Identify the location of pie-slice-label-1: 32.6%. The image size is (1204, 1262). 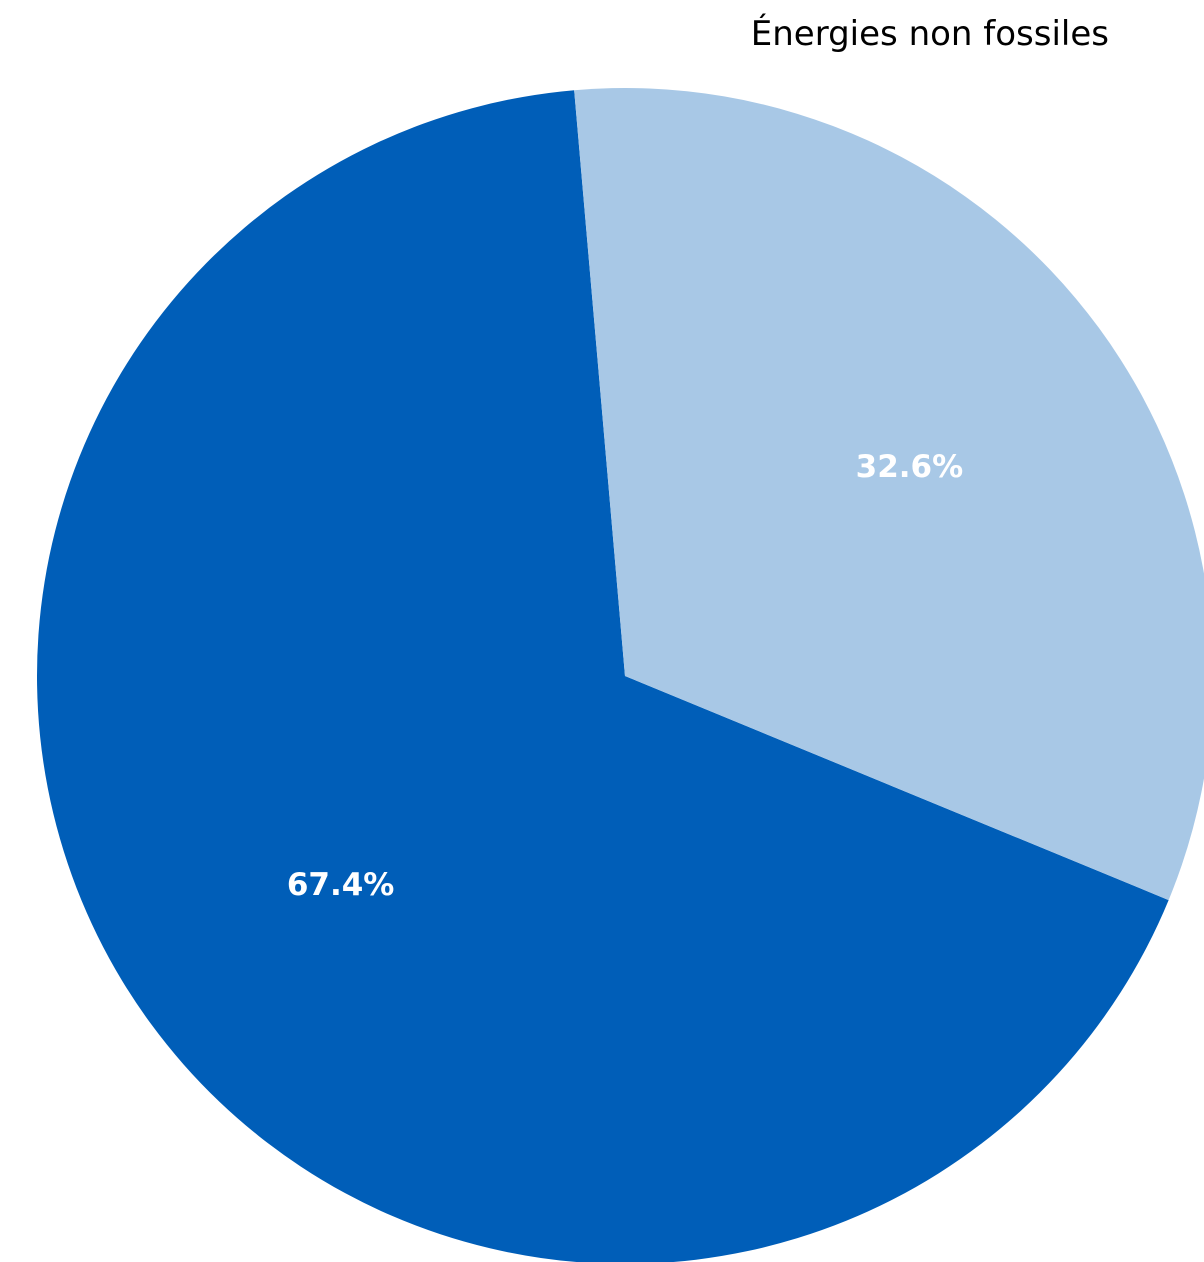
(910, 467).